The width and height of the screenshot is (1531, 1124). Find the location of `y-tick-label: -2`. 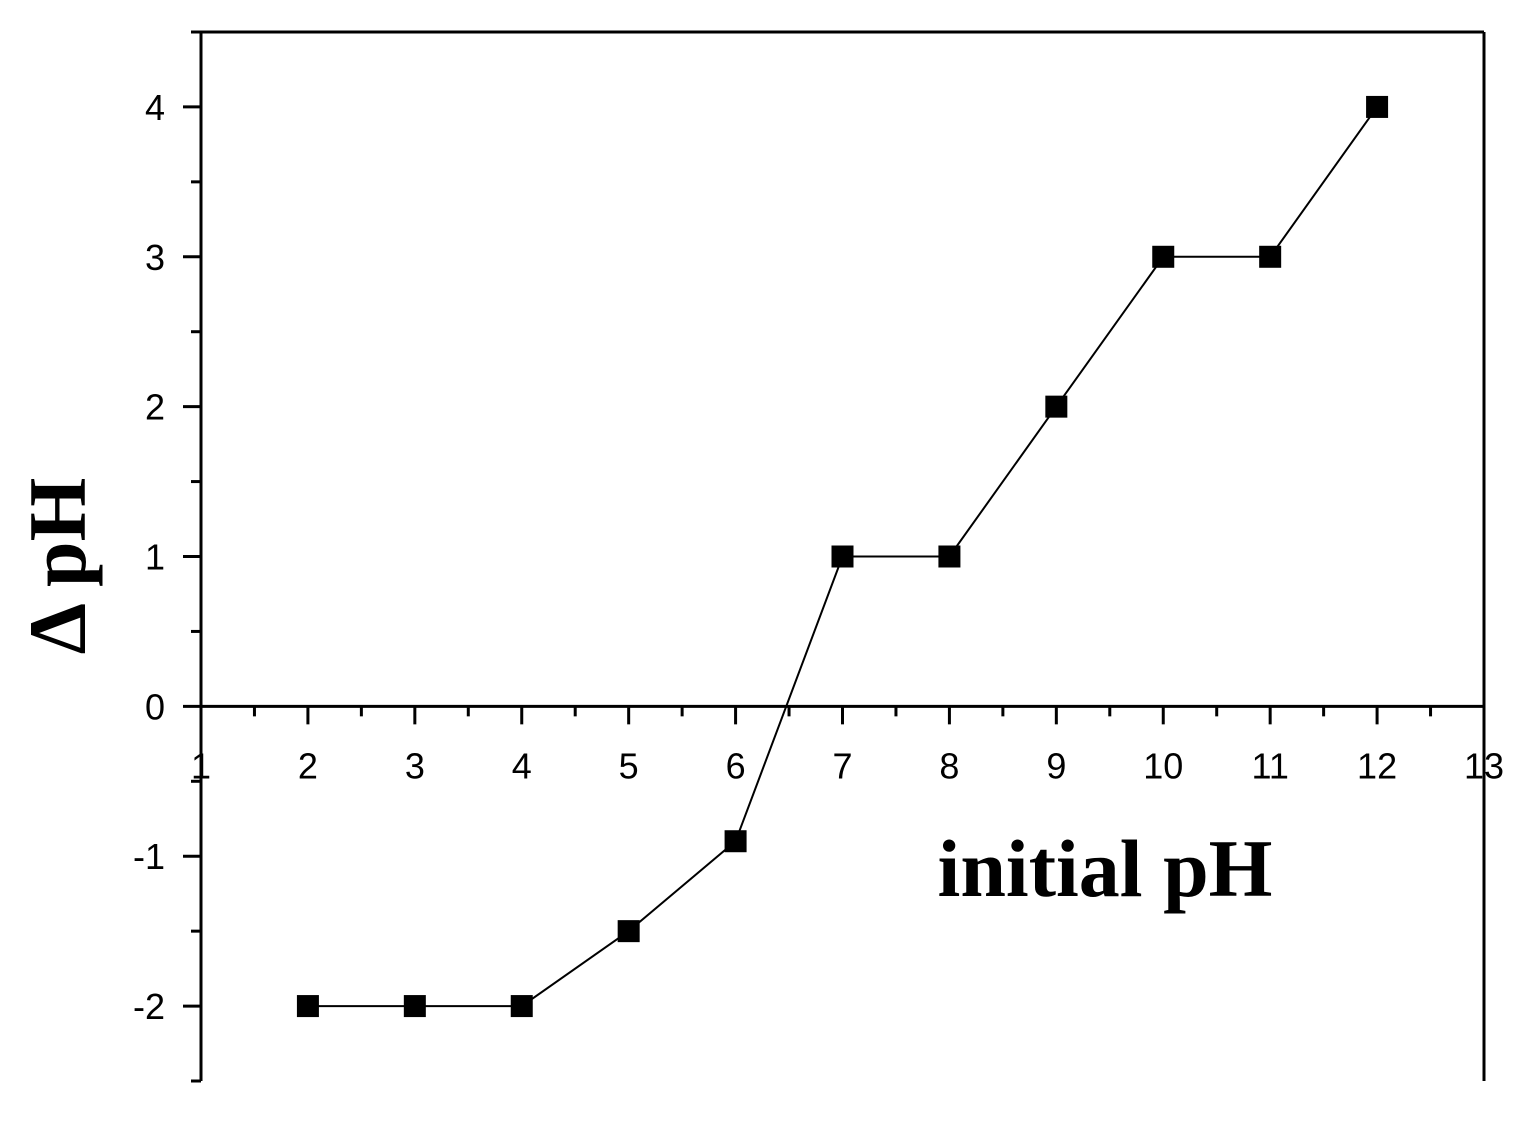

y-tick-label: -2 is located at coordinates (149, 1006).